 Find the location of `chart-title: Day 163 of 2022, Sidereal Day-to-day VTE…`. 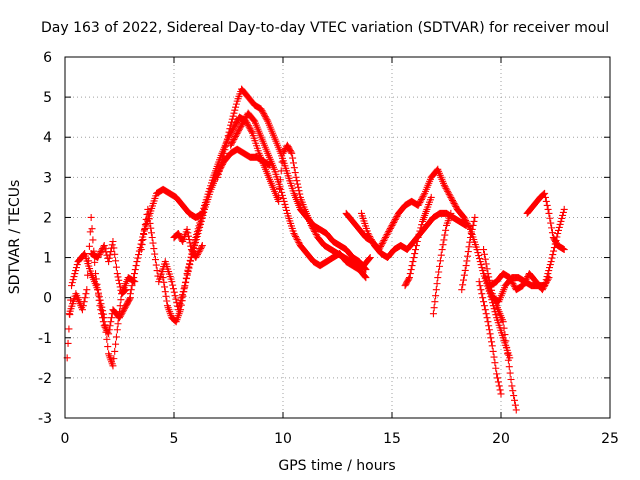

chart-title: Day 163 of 2022, Sidereal Day-to-day VTE… is located at coordinates (325, 28).